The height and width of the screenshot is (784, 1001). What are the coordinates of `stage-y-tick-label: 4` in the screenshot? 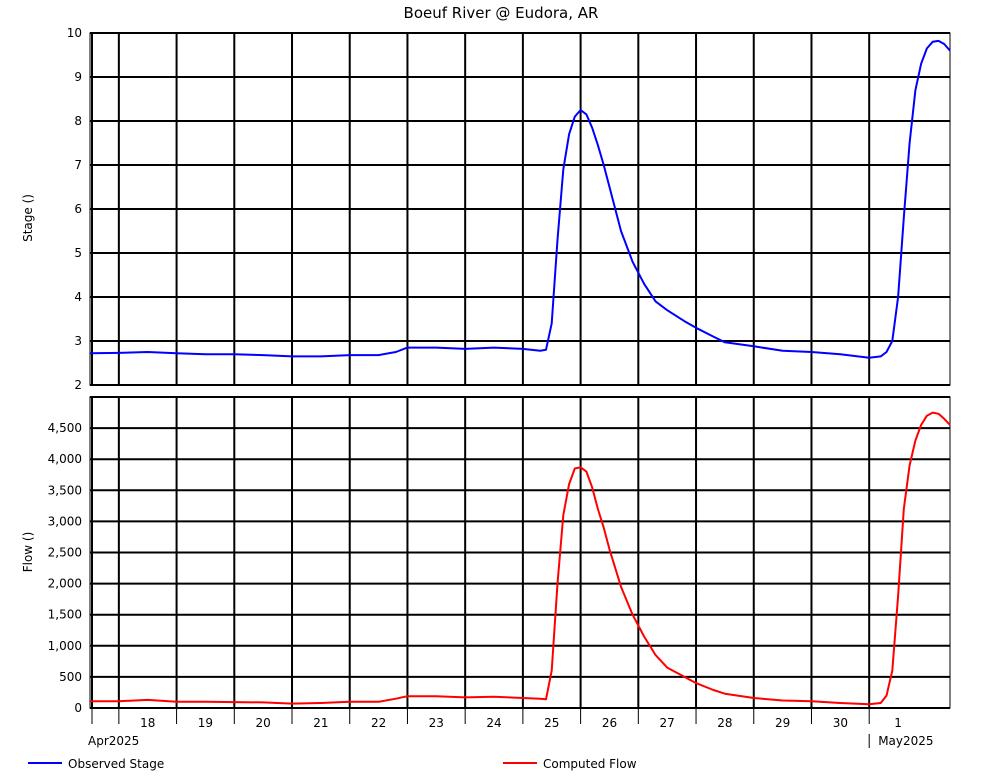 It's located at (78, 297).